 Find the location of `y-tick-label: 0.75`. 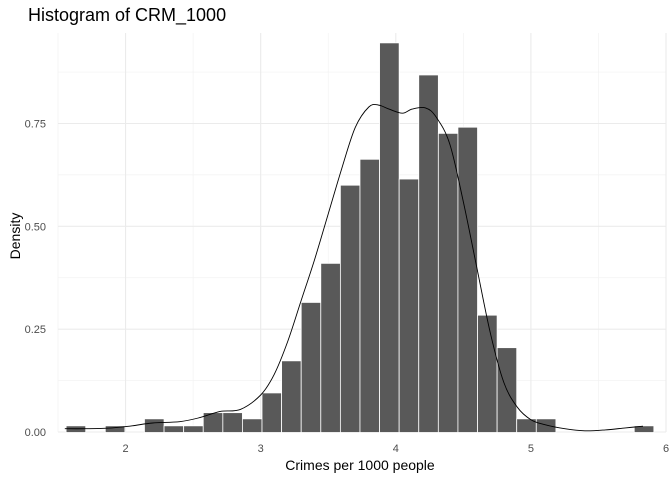

y-tick-label: 0.75 is located at coordinates (35, 124).